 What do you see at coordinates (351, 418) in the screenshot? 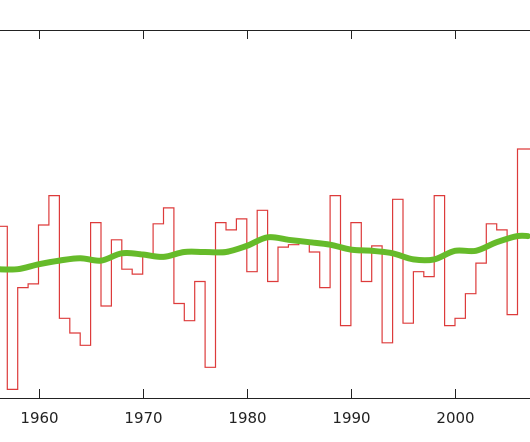
I see `x-tick-label: 1990` at bounding box center [351, 418].